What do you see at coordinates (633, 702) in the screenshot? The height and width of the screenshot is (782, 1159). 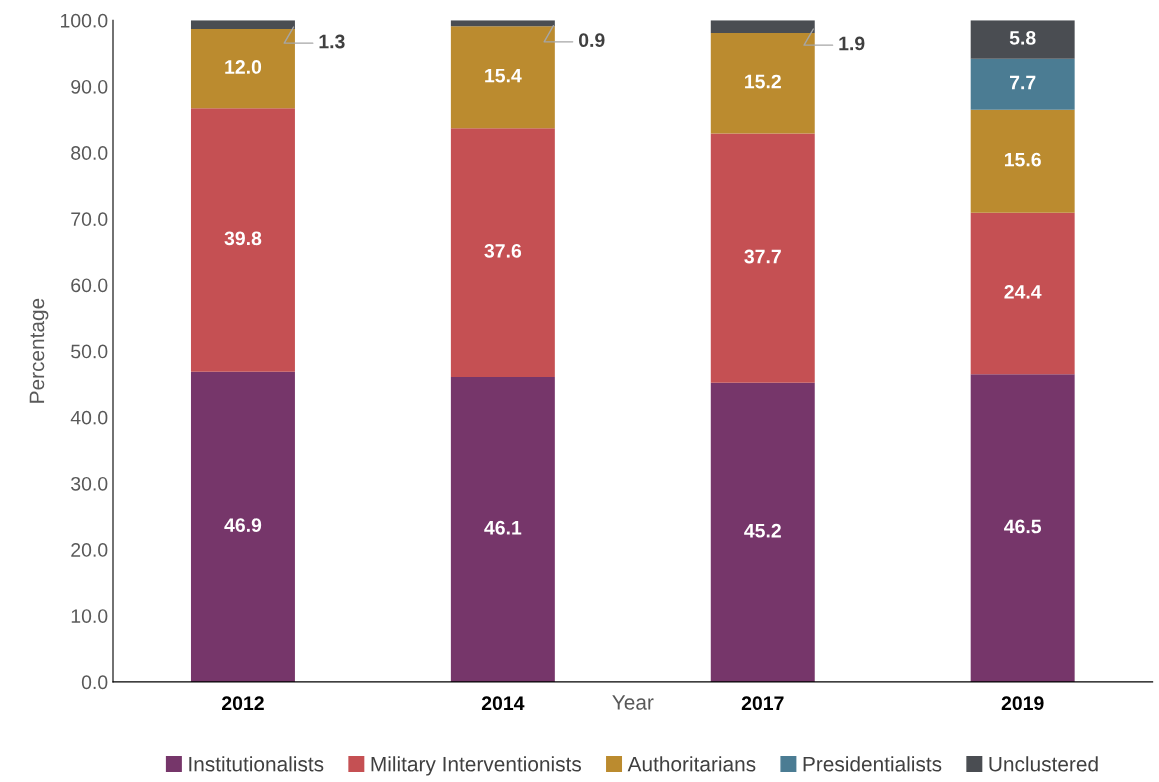 I see `x-axis-title: Year` at bounding box center [633, 702].